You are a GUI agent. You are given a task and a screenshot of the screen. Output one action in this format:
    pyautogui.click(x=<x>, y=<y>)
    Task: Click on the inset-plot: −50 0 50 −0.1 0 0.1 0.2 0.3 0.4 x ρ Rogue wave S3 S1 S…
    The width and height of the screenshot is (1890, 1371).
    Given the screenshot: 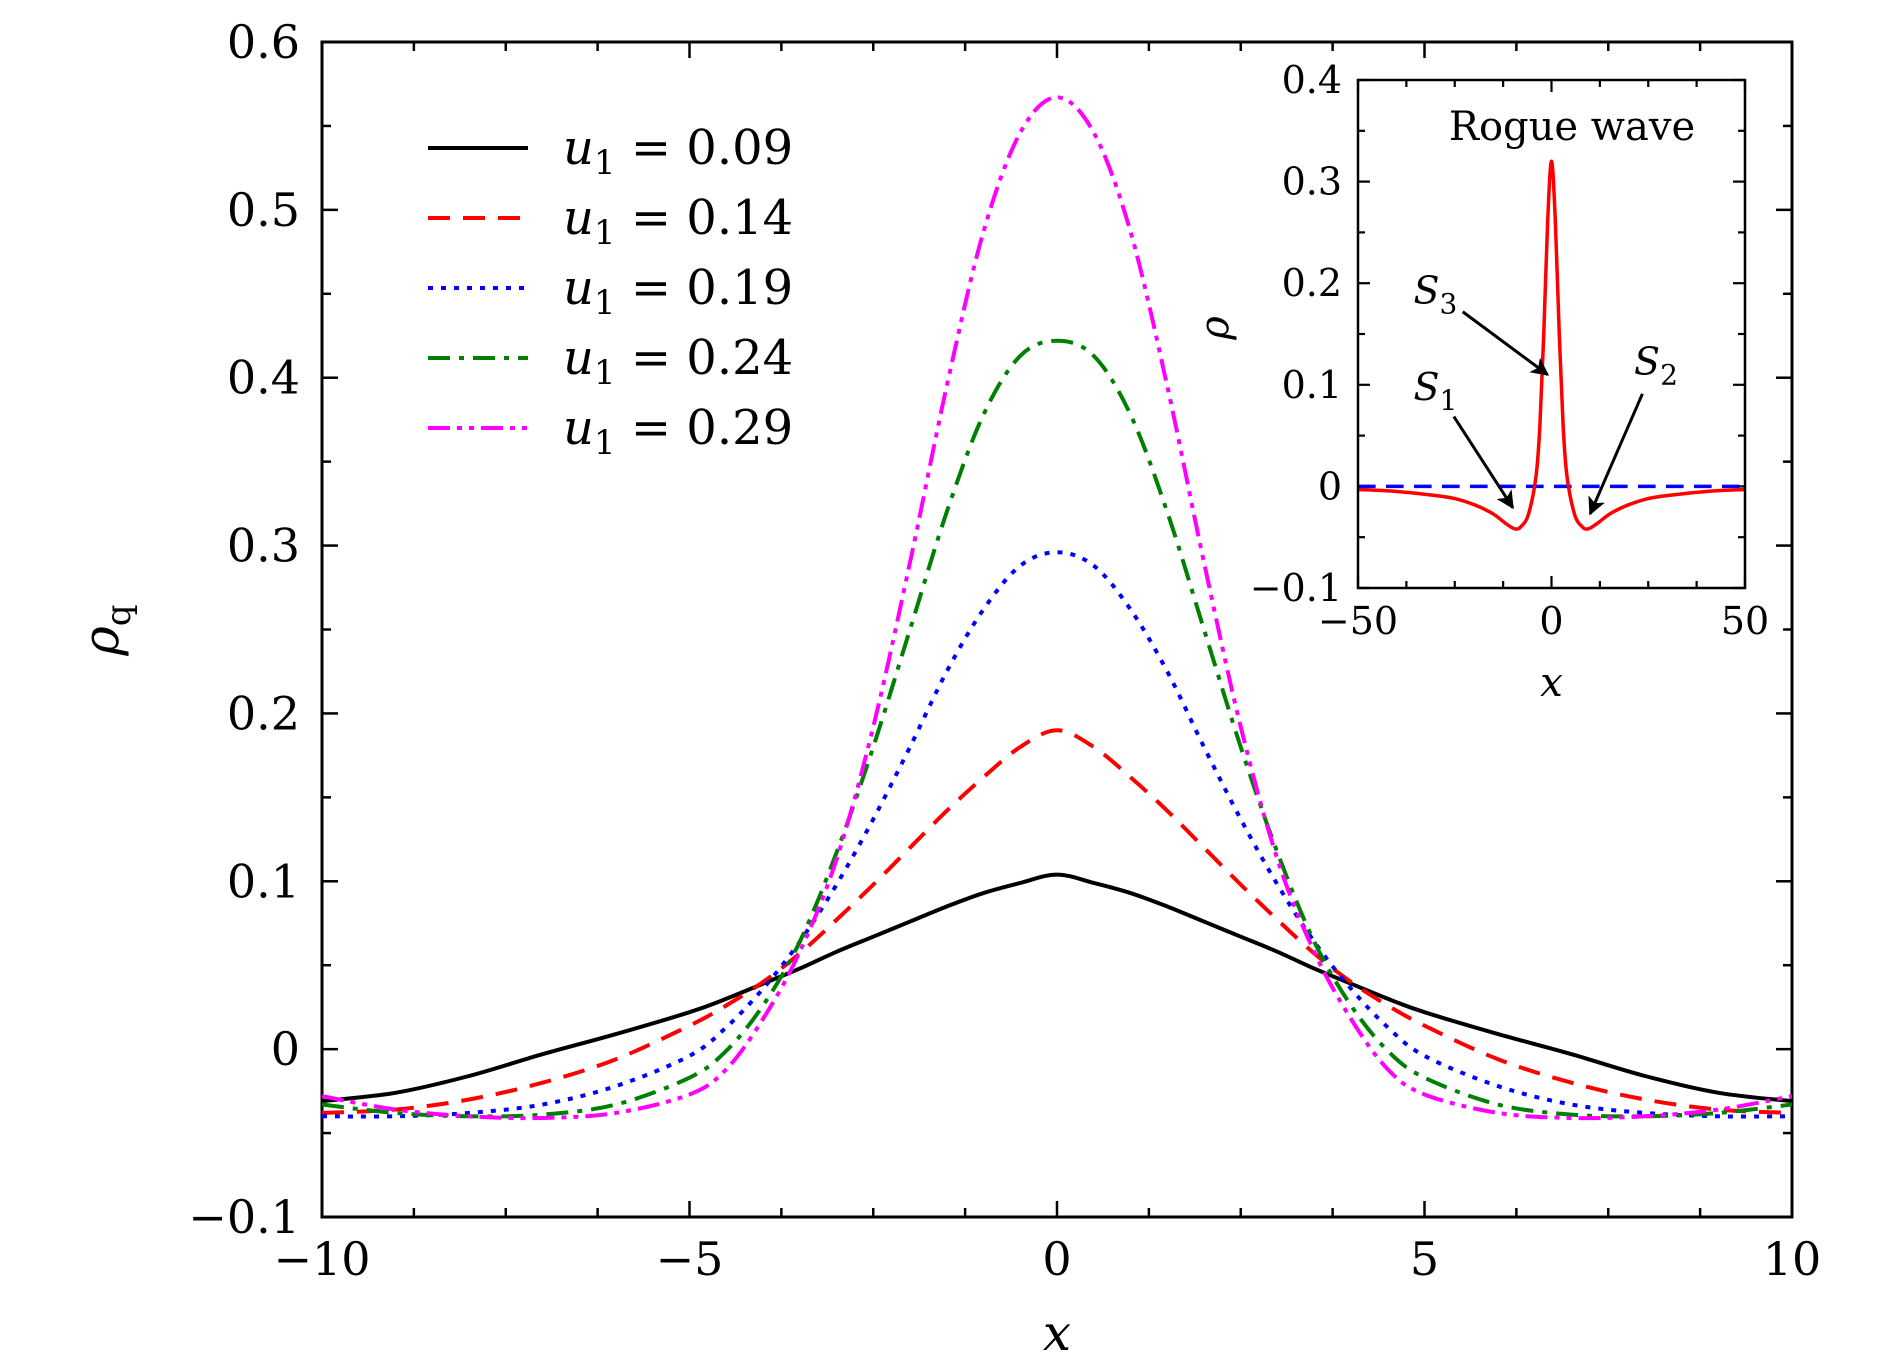 What is the action you would take?
    pyautogui.click(x=1480, y=382)
    